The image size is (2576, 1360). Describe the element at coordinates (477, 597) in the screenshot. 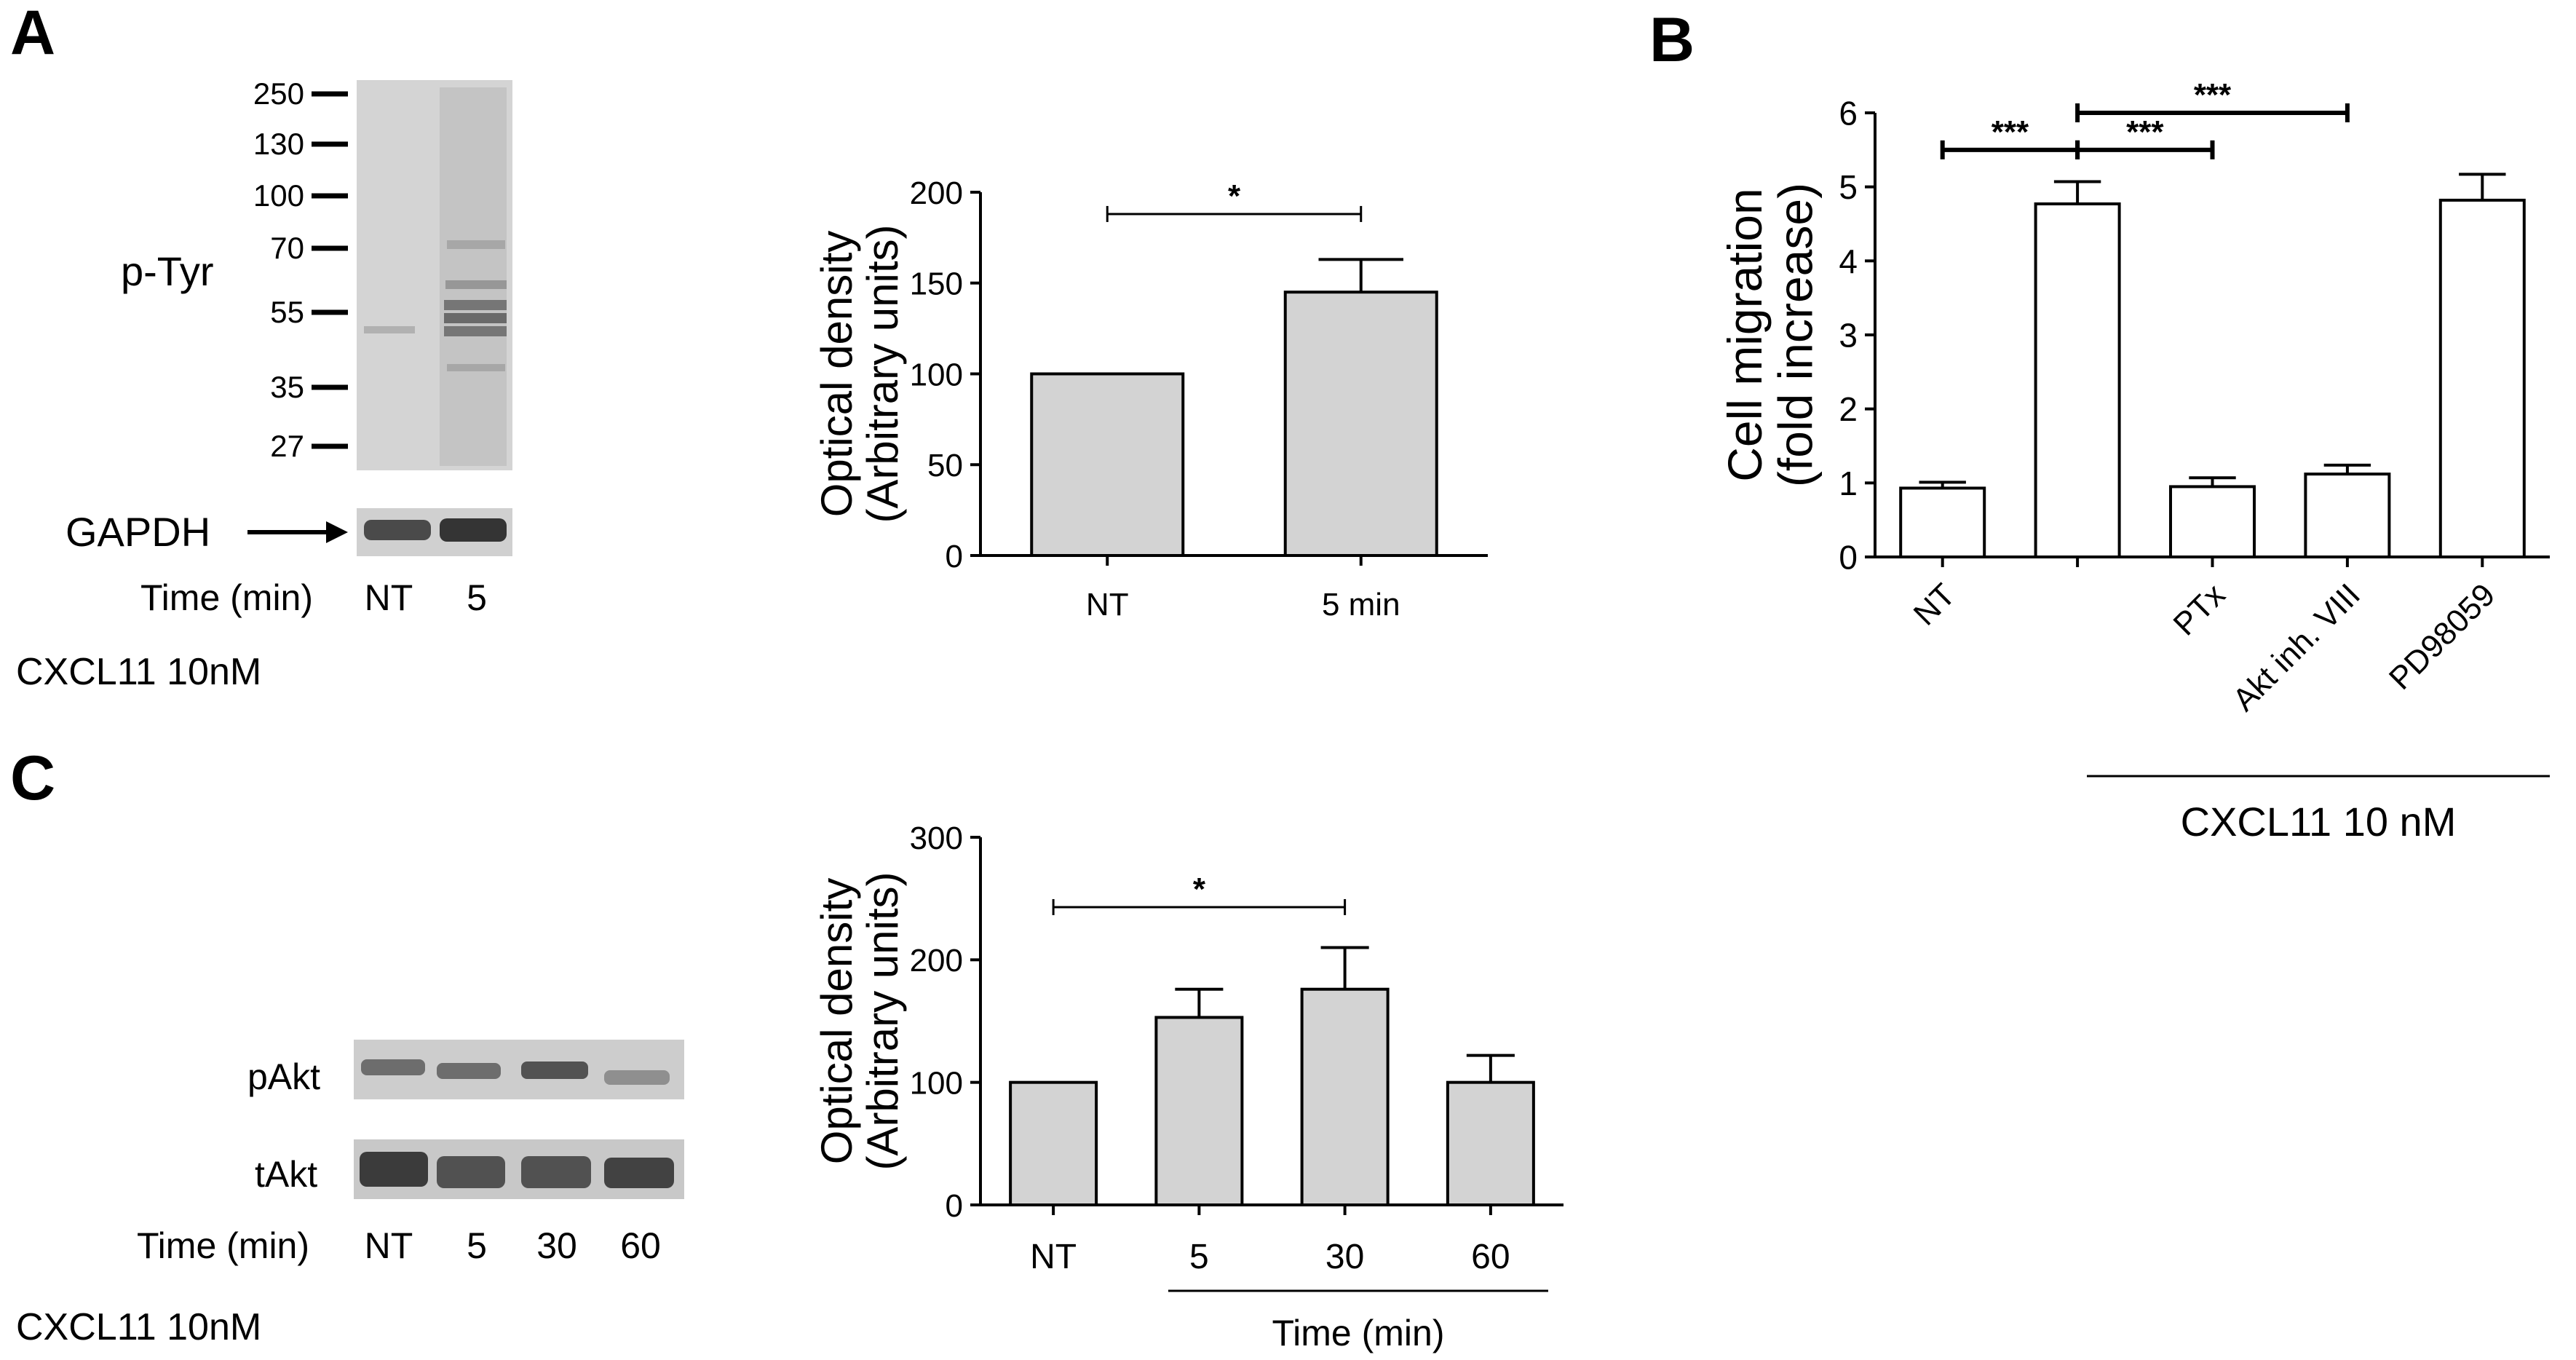

I see `blot-a-lane-5: 5` at that location.